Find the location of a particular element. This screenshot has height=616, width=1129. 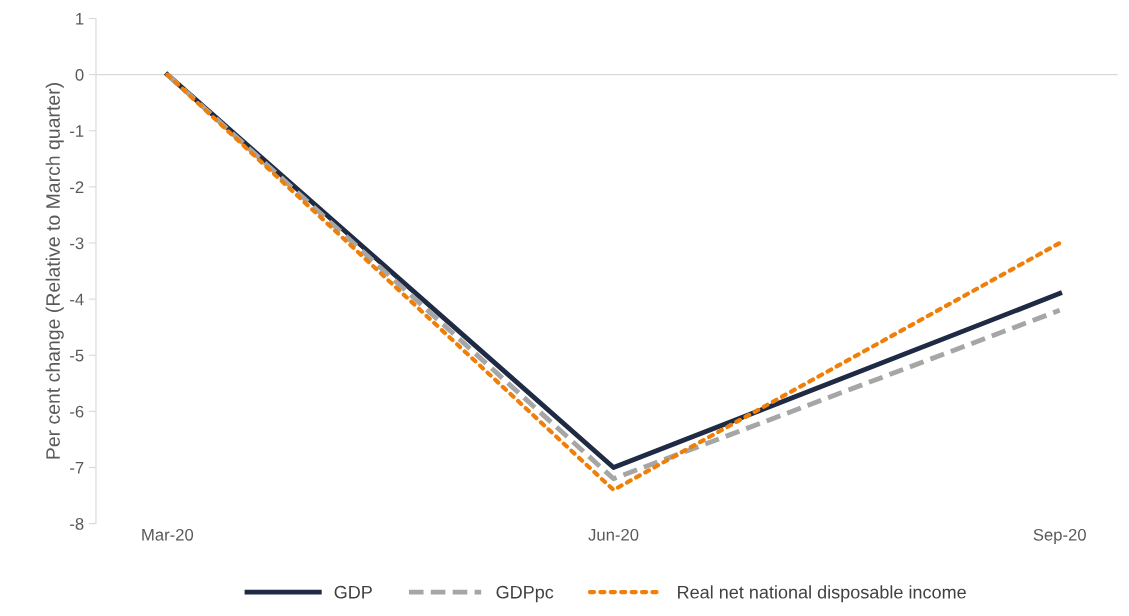

y-tick-label: -2 is located at coordinates (77, 187).